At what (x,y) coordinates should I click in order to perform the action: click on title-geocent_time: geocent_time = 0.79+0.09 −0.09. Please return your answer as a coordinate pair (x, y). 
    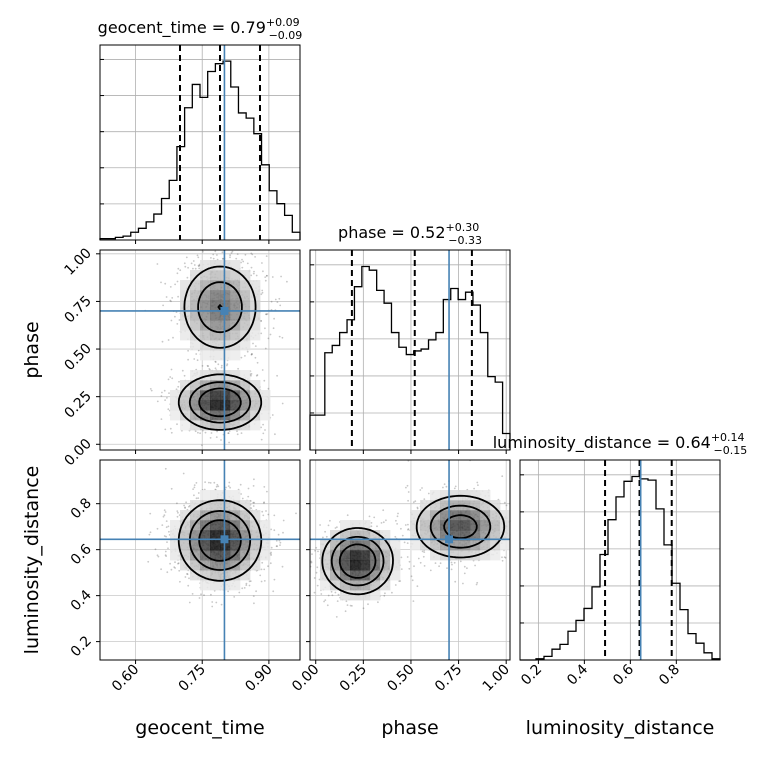
    Looking at the image, I should click on (200, 29).